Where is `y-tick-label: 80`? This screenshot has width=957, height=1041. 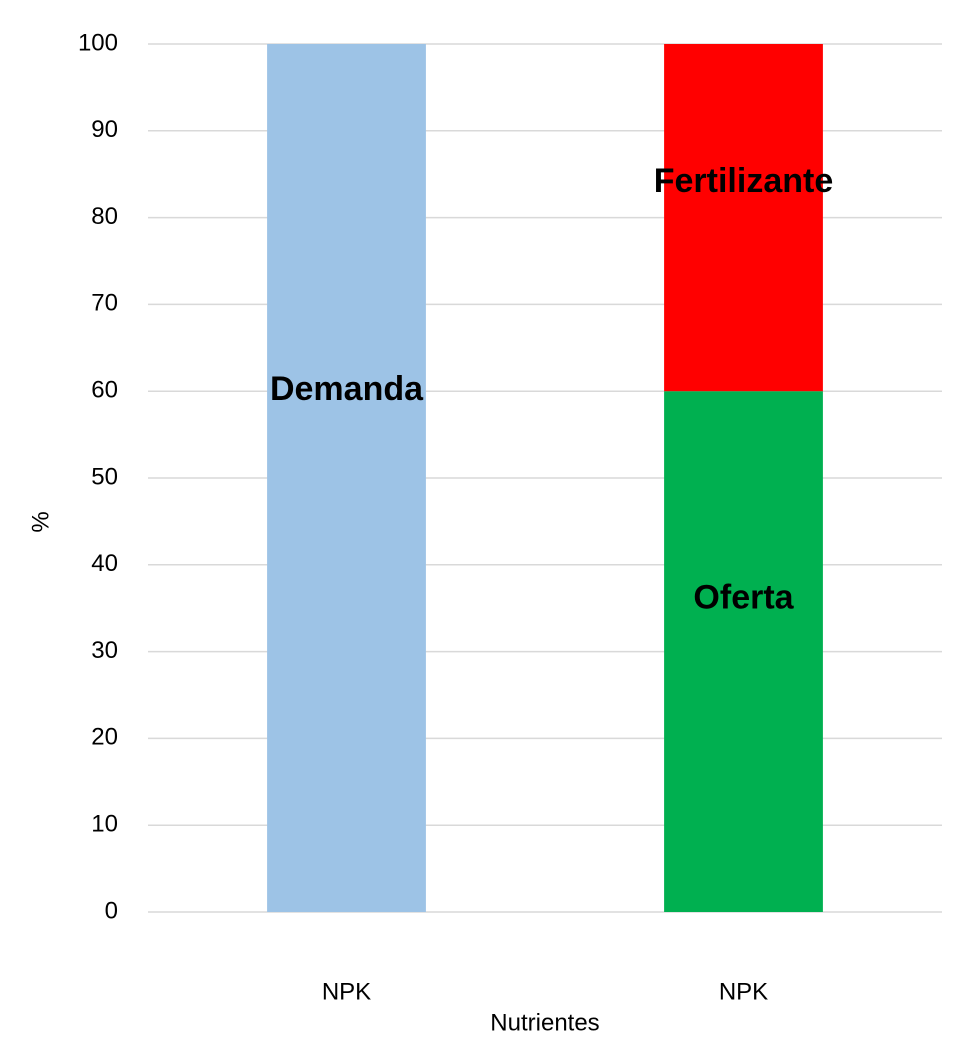 y-tick-label: 80 is located at coordinates (104, 216).